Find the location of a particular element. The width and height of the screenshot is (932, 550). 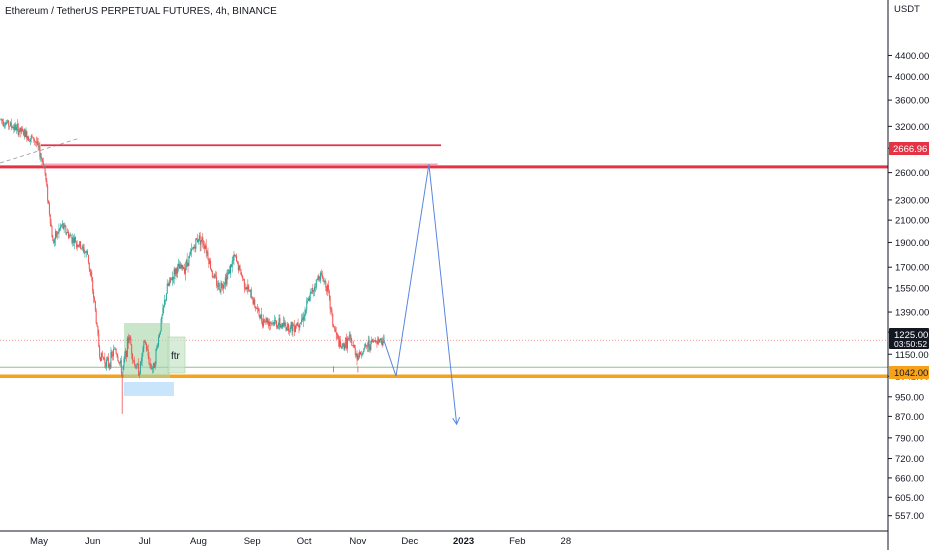

price-tick-label: 950.00 is located at coordinates (909, 397).